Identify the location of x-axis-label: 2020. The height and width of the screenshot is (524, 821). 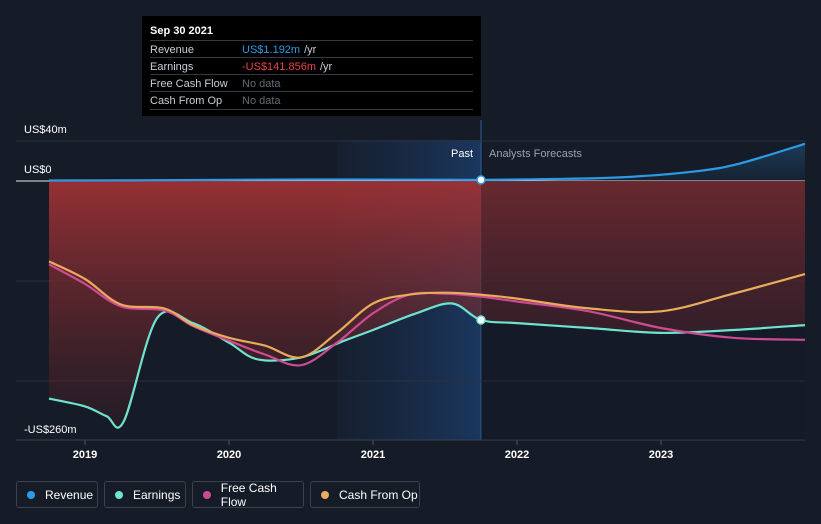
(229, 455).